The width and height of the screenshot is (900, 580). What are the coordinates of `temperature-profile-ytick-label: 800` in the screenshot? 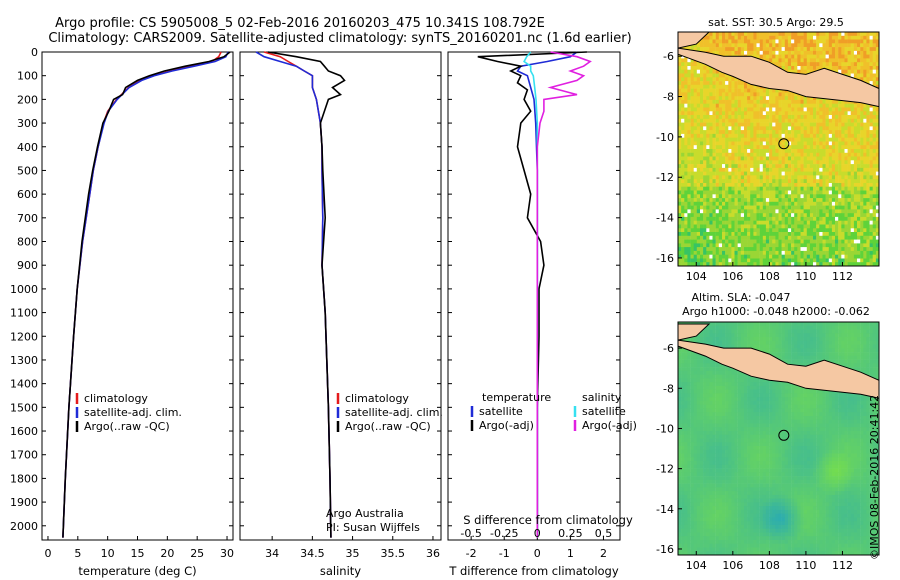 It's located at (27, 242).